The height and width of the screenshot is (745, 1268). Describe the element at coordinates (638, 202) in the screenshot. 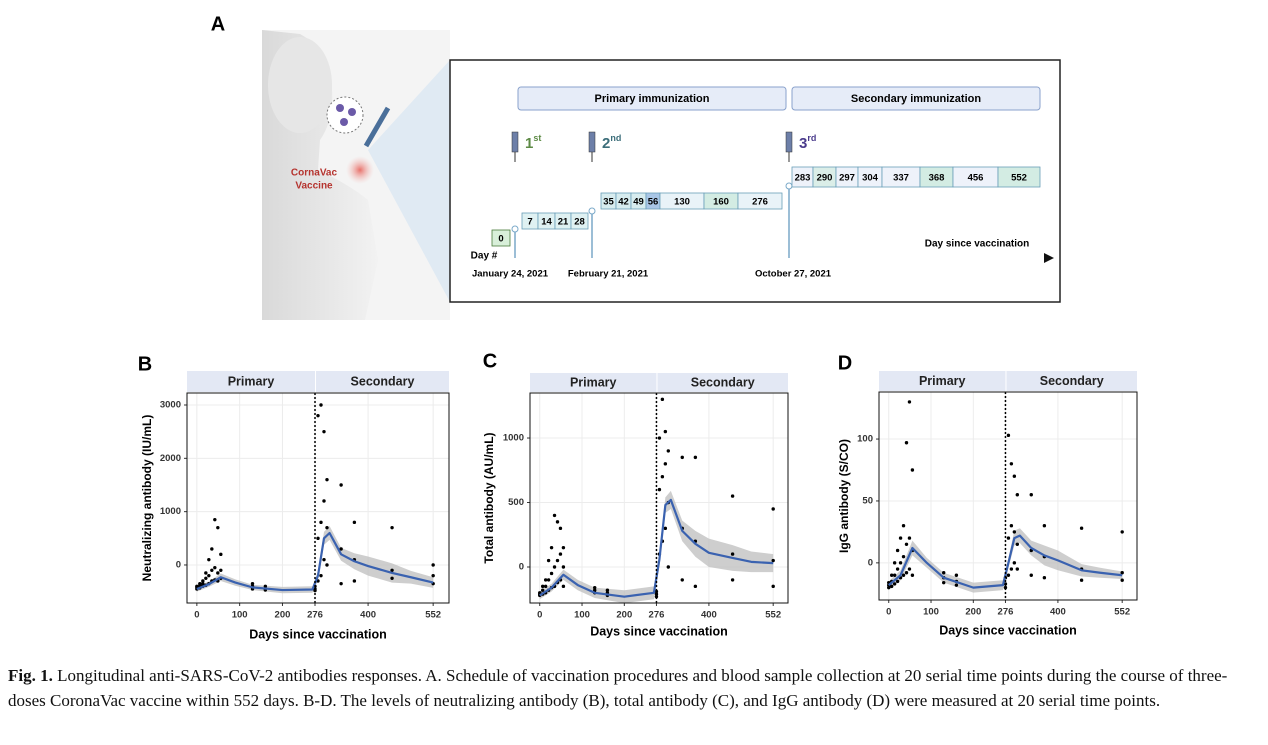

I see `day-label: 49` at that location.